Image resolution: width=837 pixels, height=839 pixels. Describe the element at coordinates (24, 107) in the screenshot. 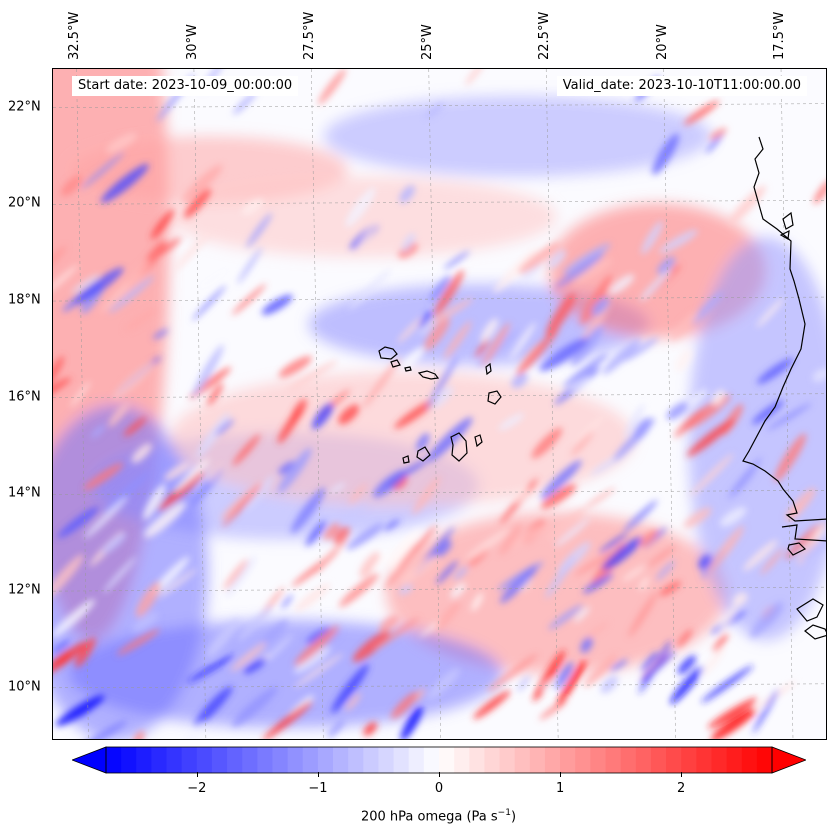

I see `lat-label: 22°N` at that location.